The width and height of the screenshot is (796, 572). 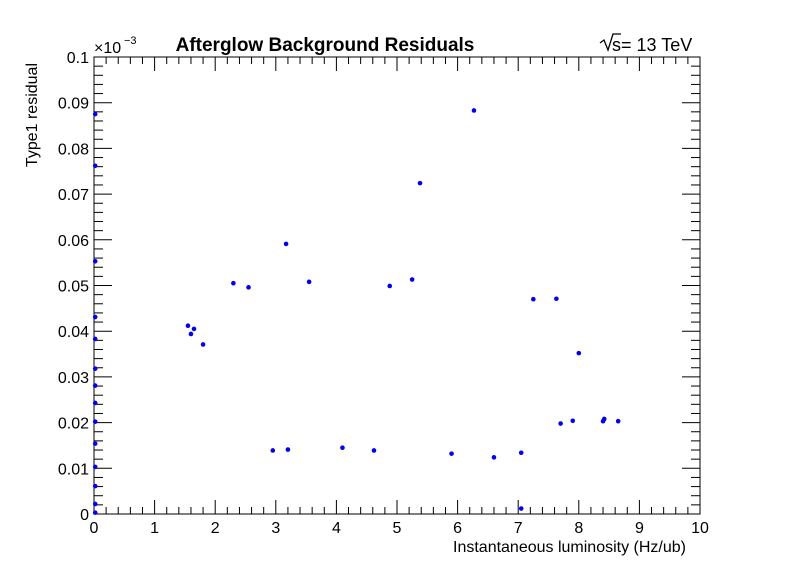 I want to click on energy-s: s, so click(x=616, y=45).